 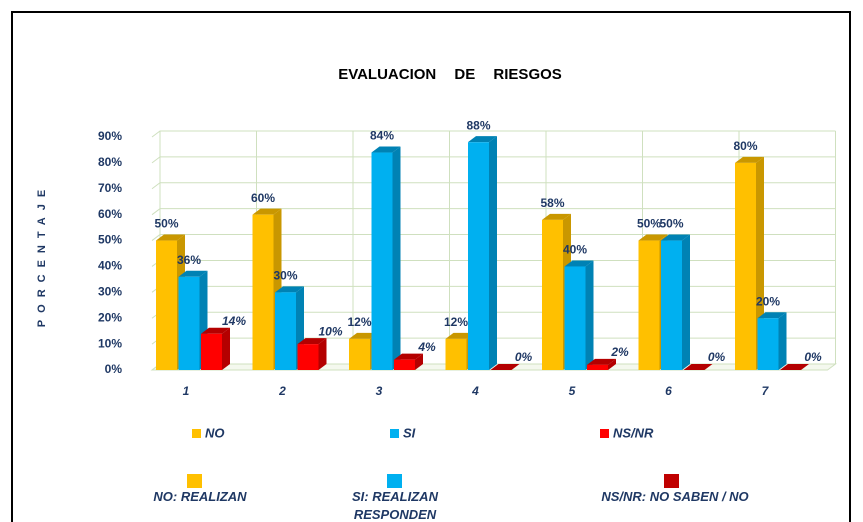 I want to click on data-label: 30%, so click(x=285, y=276).